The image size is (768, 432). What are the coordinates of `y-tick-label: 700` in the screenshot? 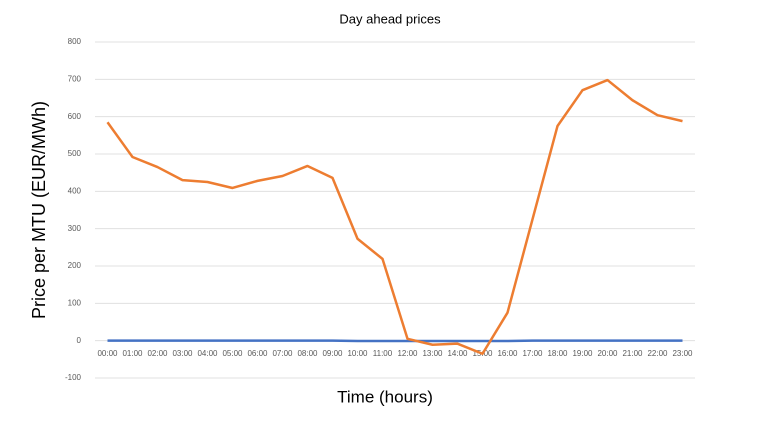 It's located at (75, 78).